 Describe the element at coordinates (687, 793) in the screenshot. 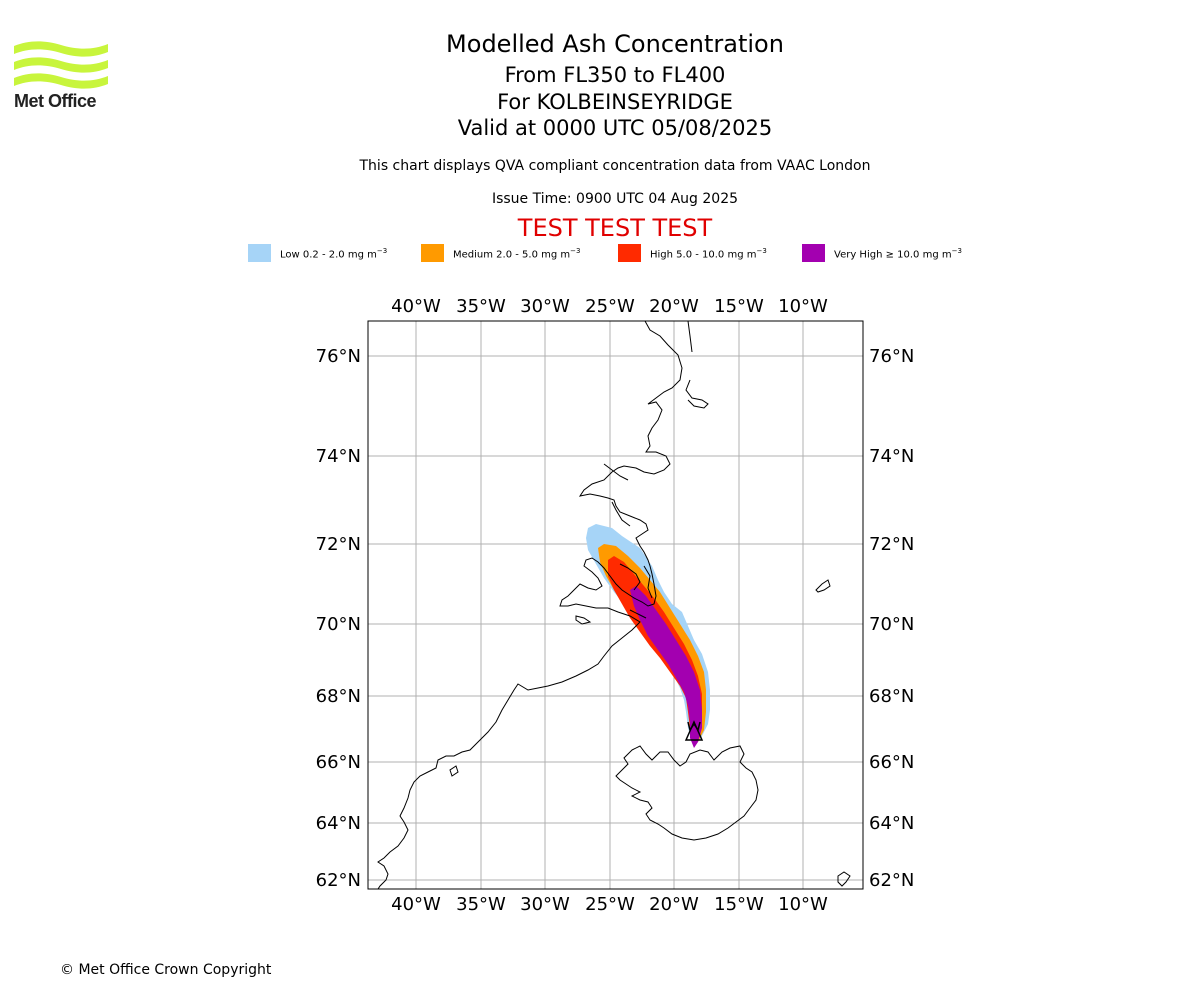

I see `iceland-coastline` at that location.